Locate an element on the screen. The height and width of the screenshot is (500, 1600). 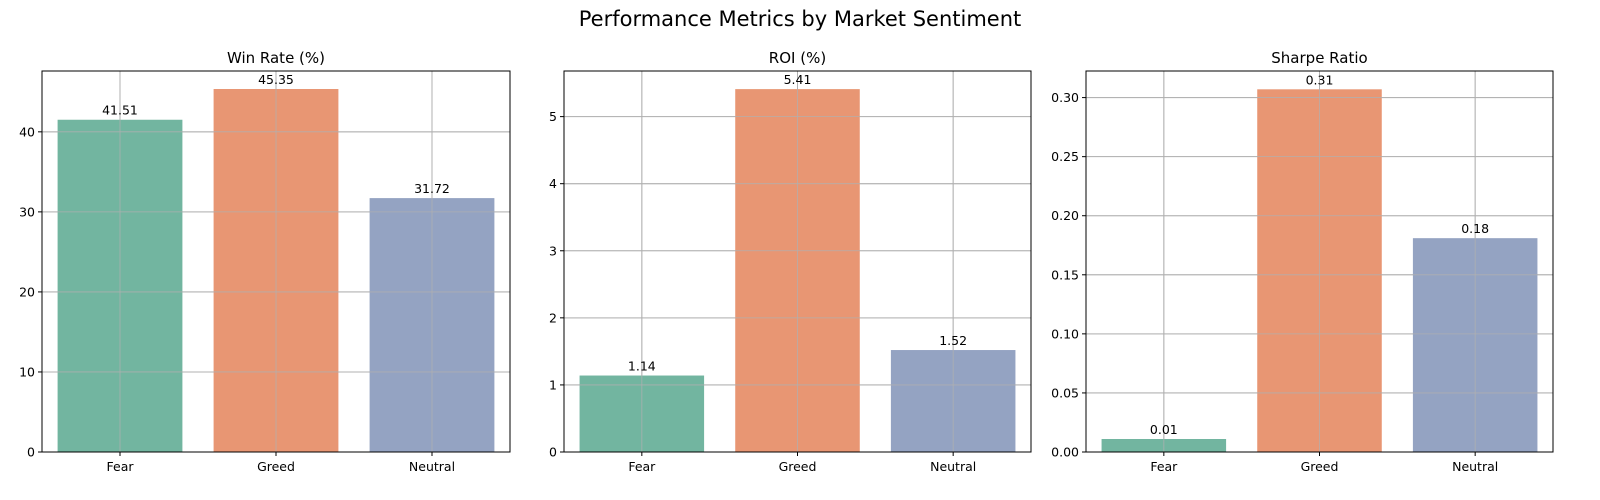
y-tick-label: 20 is located at coordinates (27, 291).